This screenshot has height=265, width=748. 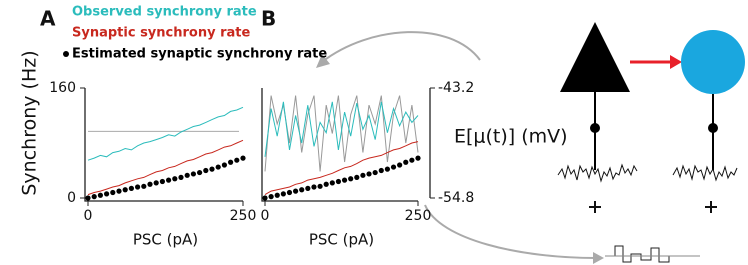 What do you see at coordinates (62, 88) in the screenshot?
I see `y-tick-label: 160` at bounding box center [62, 88].